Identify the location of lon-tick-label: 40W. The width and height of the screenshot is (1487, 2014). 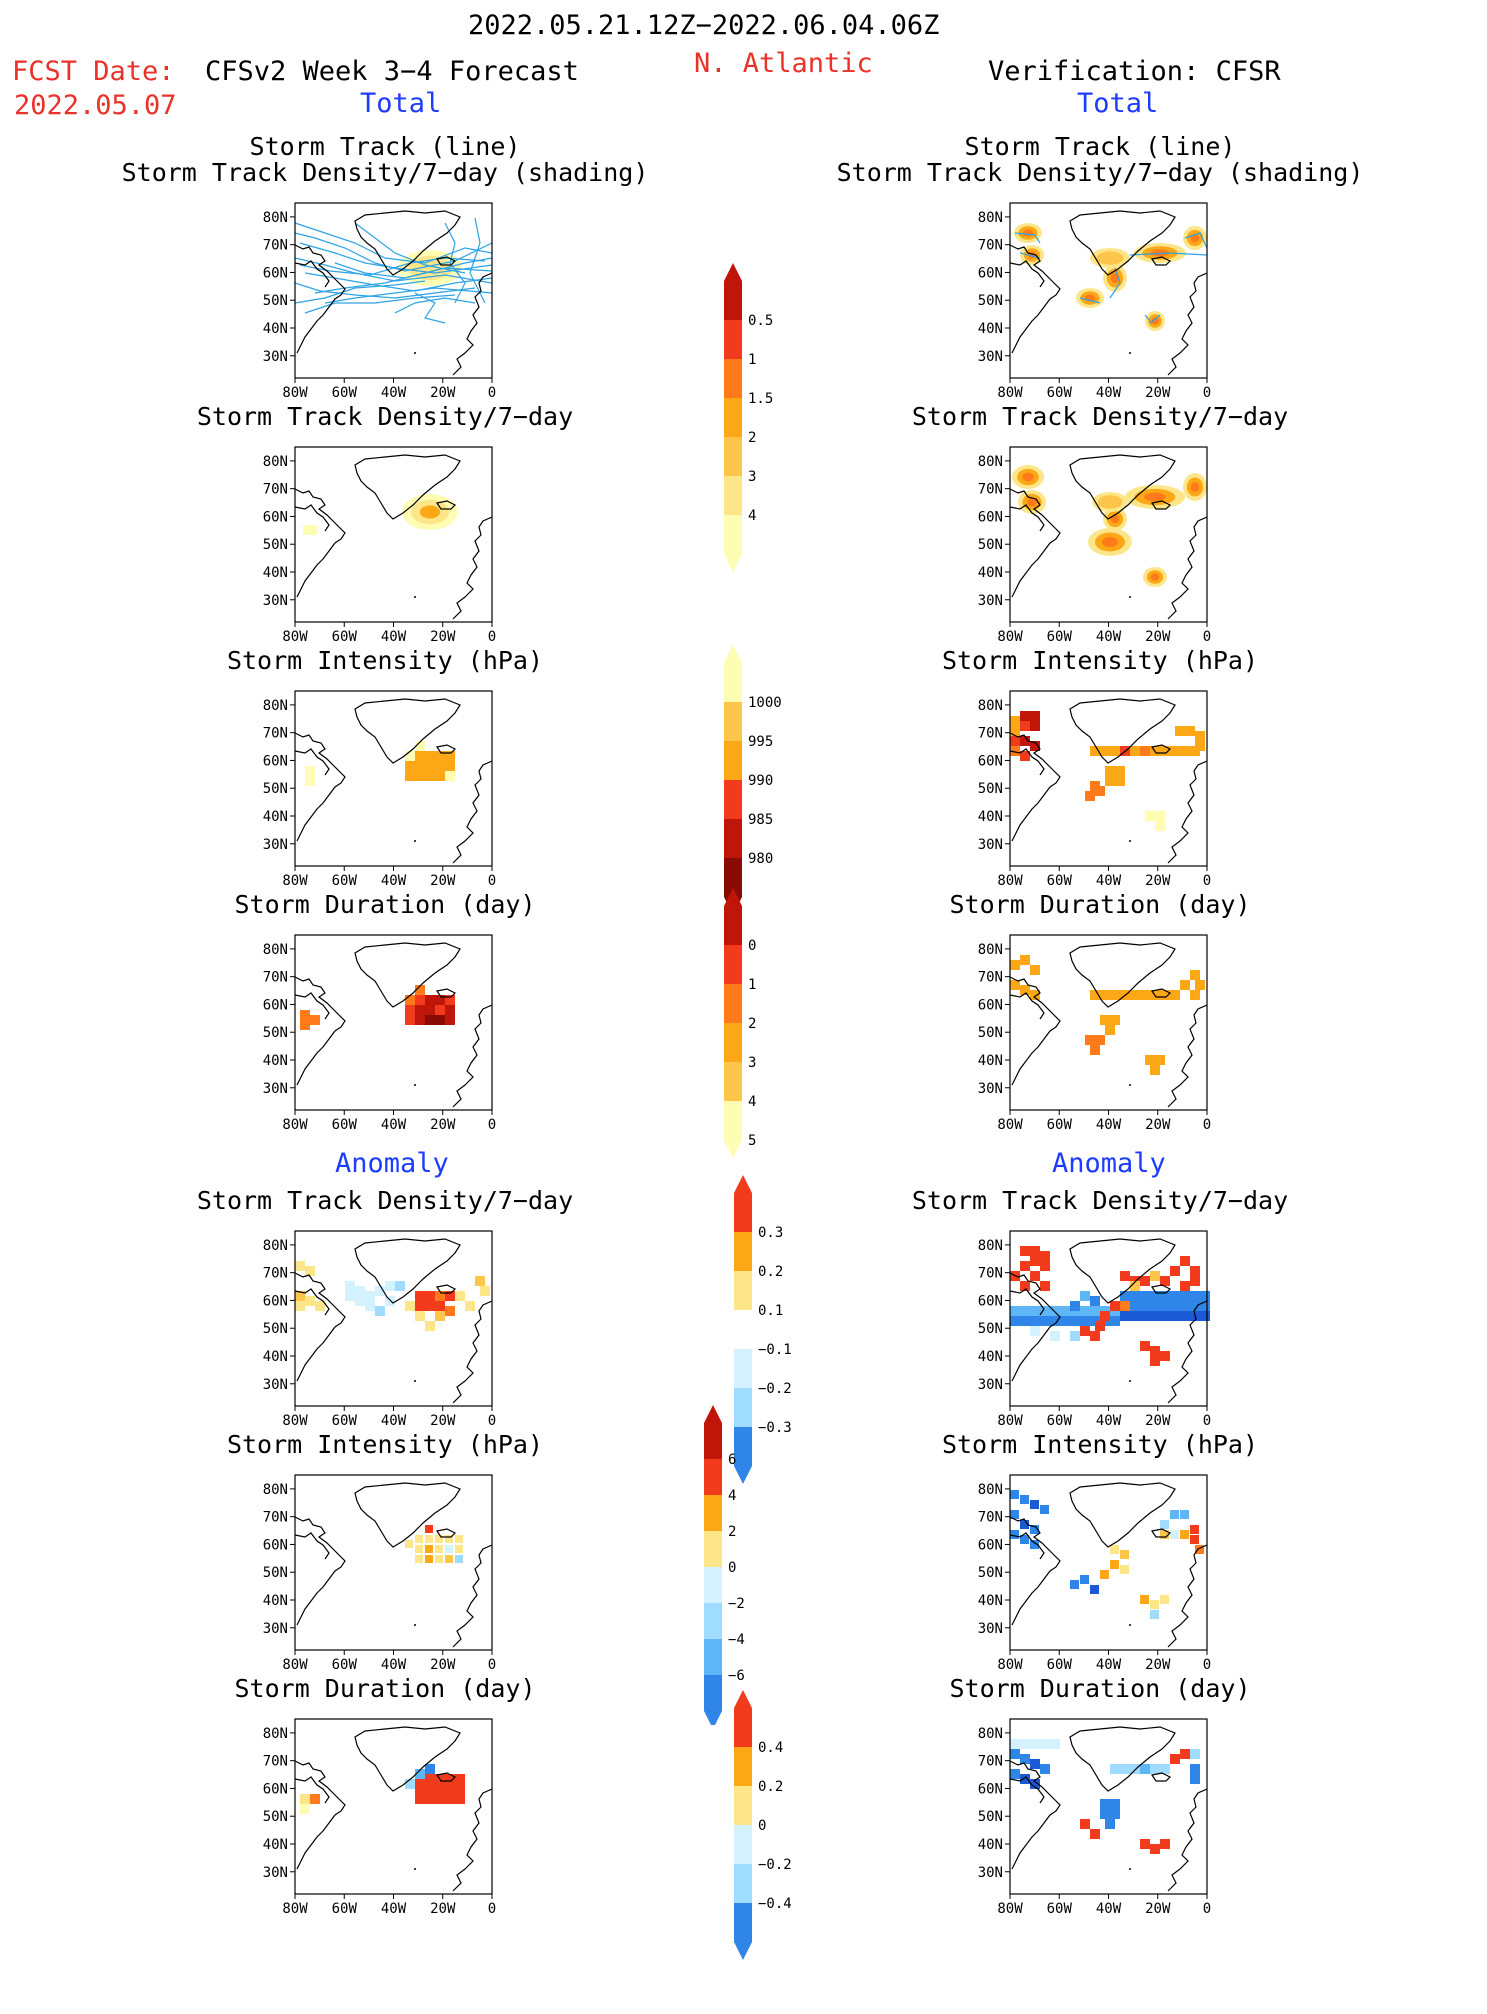
(1109, 1125).